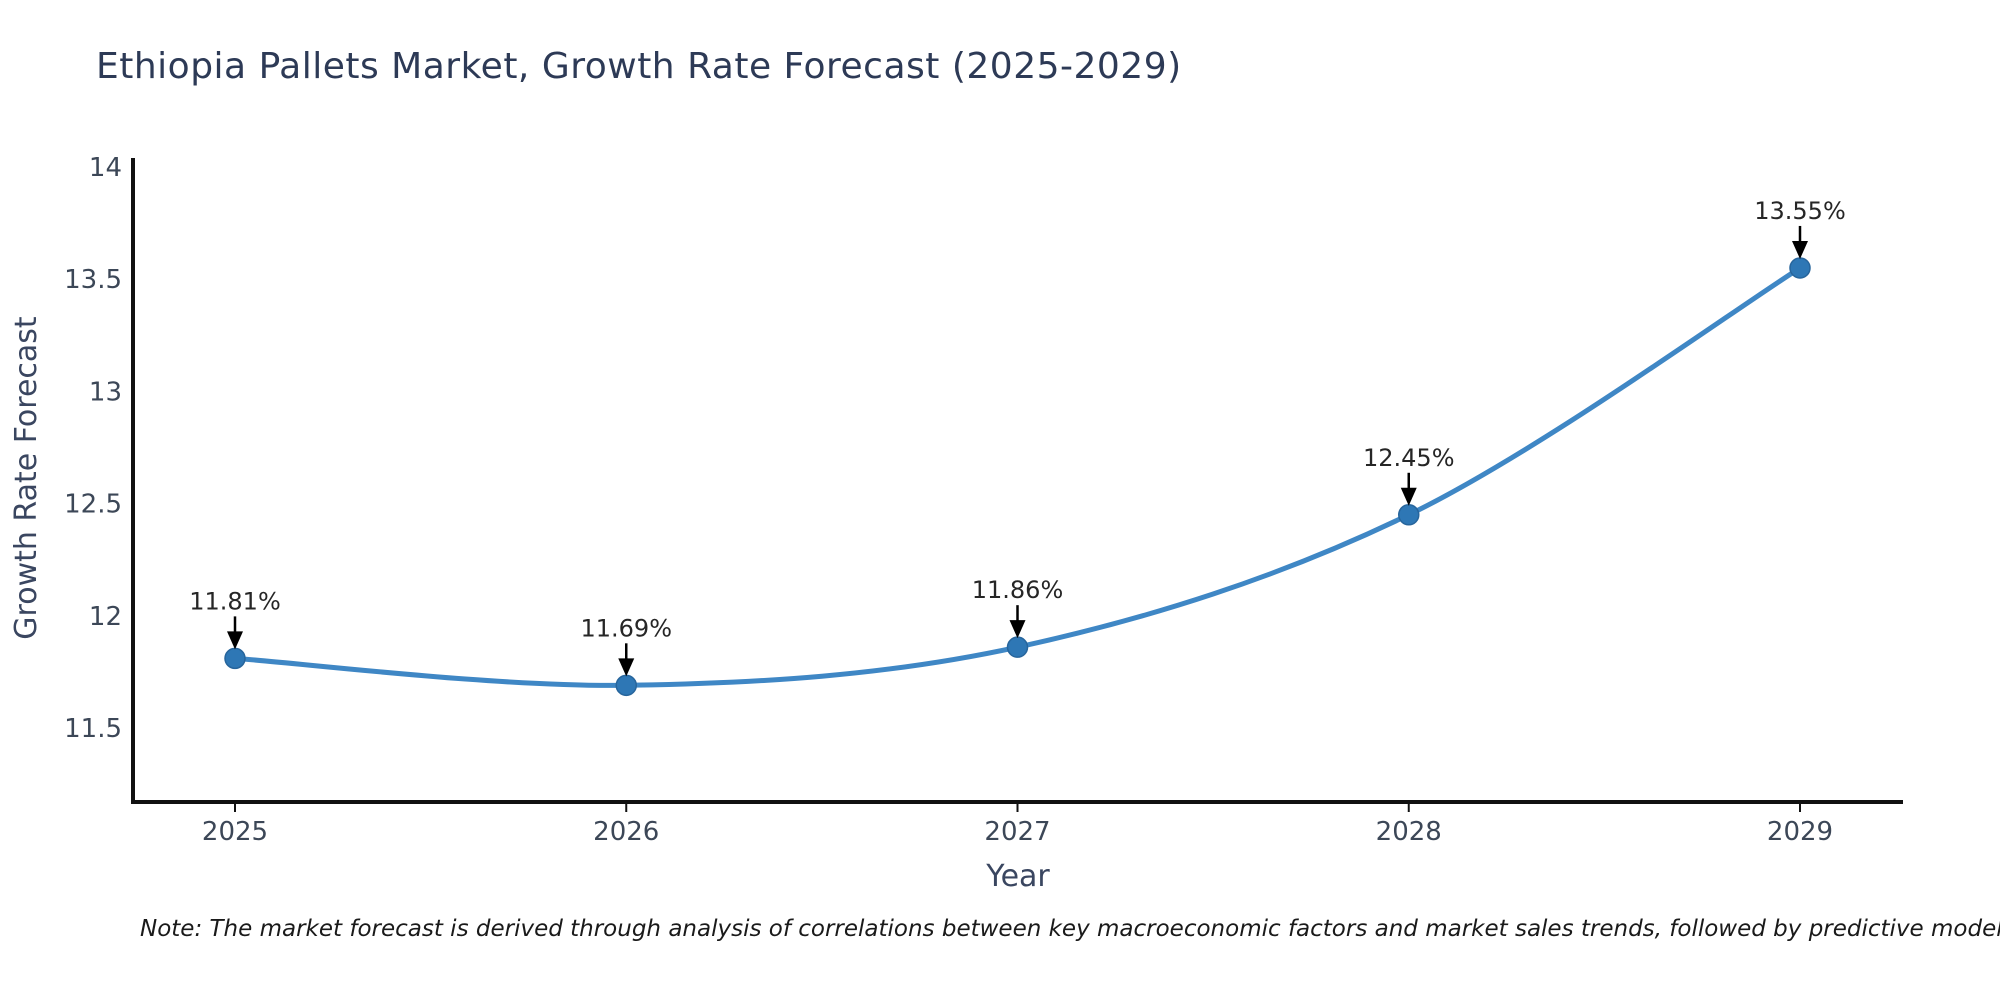 The width and height of the screenshot is (2000, 1000). Describe the element at coordinates (1017, 876) in the screenshot. I see `x-axis-title: Year` at that location.